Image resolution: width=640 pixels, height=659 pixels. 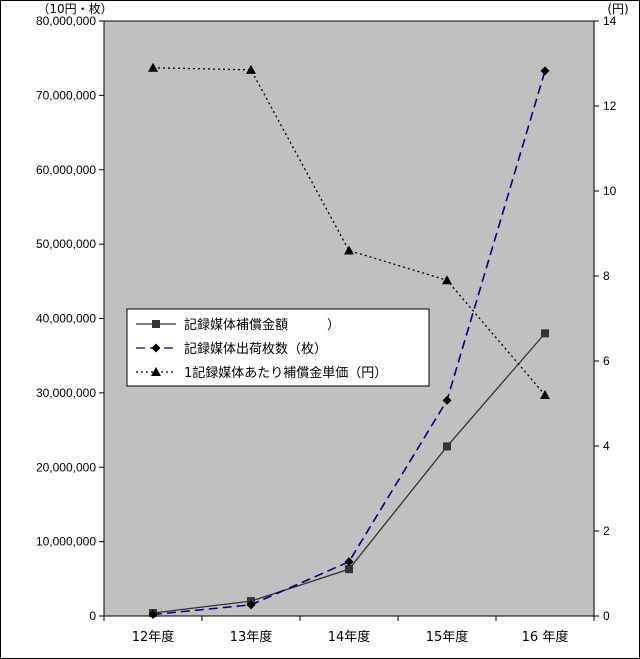 I want to click on category-label: 16 年度, so click(x=545, y=637).